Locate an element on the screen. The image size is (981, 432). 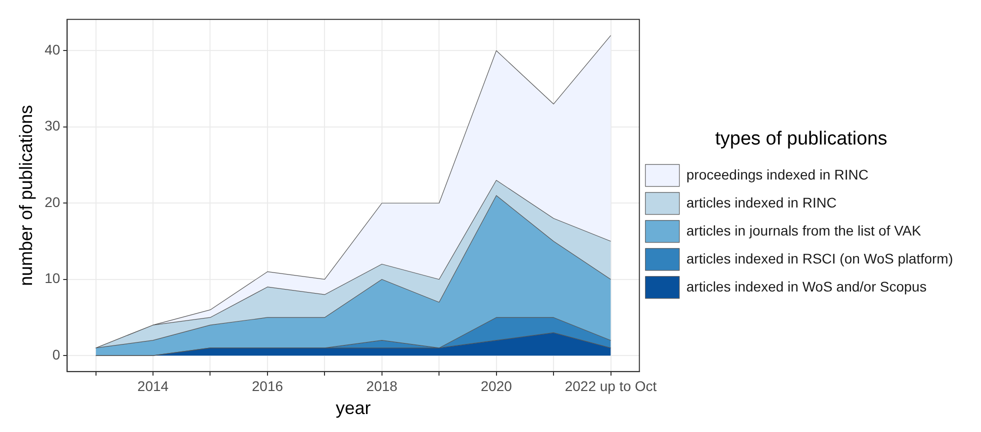
y-tick-label: 30 is located at coordinates (52, 126).